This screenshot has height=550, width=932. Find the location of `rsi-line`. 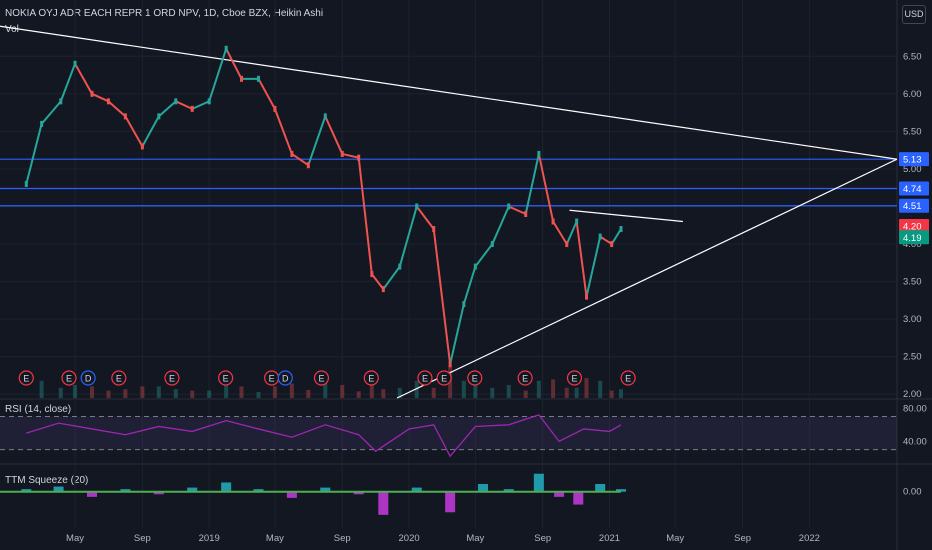

rsi-line is located at coordinates (324, 436).